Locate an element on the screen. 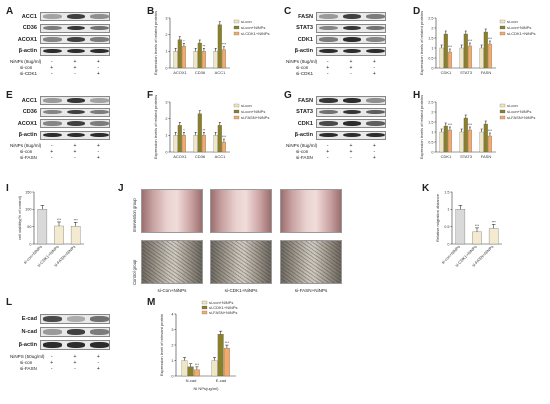  control-group-label: Control group is located at coordinates (134, 272).